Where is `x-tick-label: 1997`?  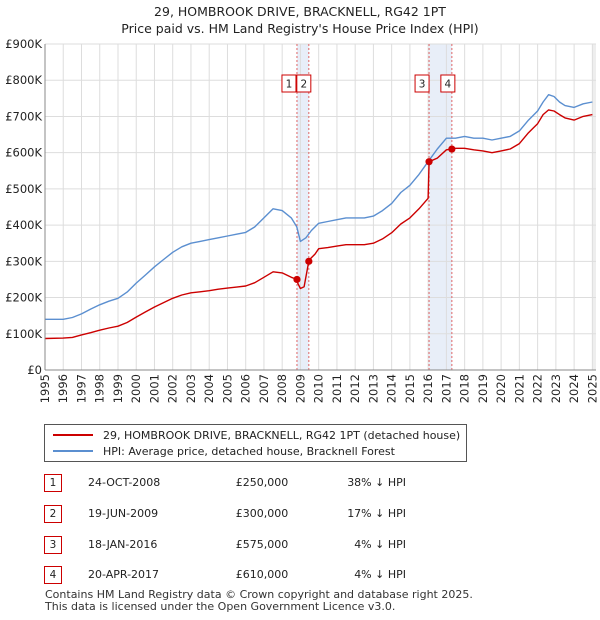 x-tick-label: 1997 is located at coordinates (81, 388).